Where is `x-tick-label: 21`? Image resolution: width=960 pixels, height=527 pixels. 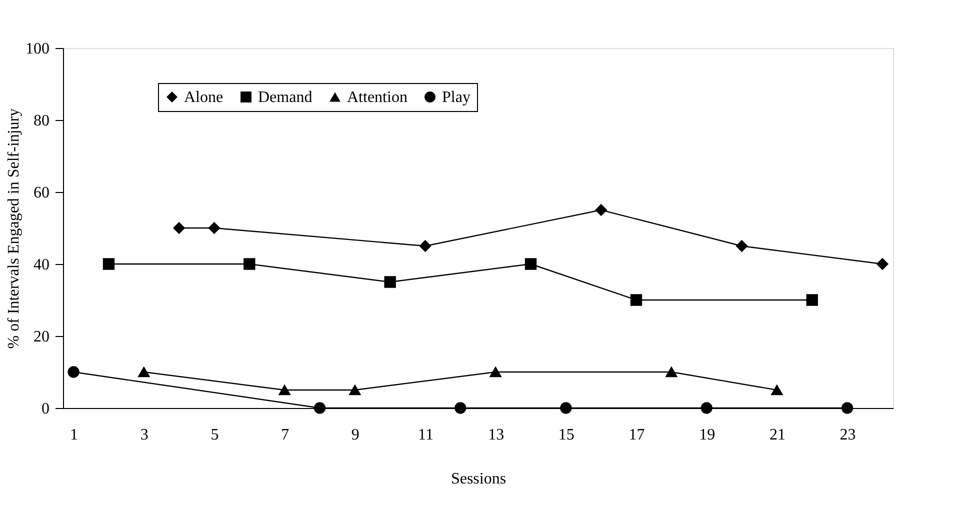
x-tick-label: 21 is located at coordinates (777, 435).